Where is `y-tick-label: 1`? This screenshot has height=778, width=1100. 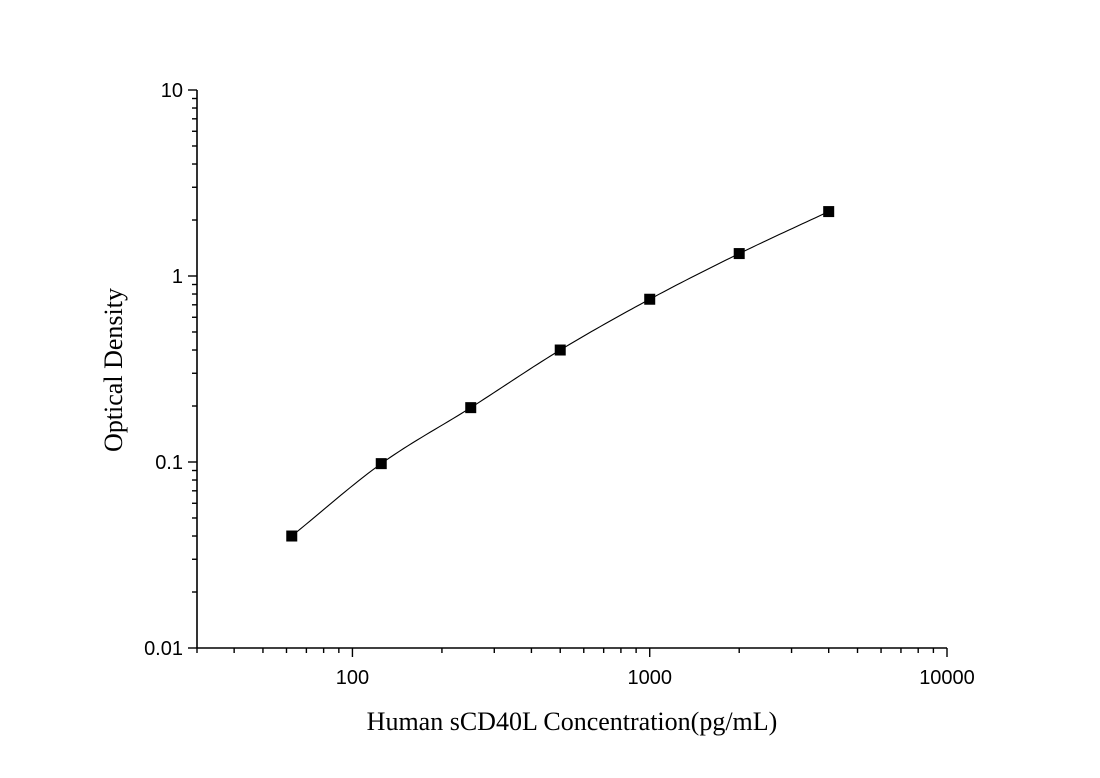 y-tick-label: 1 is located at coordinates (177, 277).